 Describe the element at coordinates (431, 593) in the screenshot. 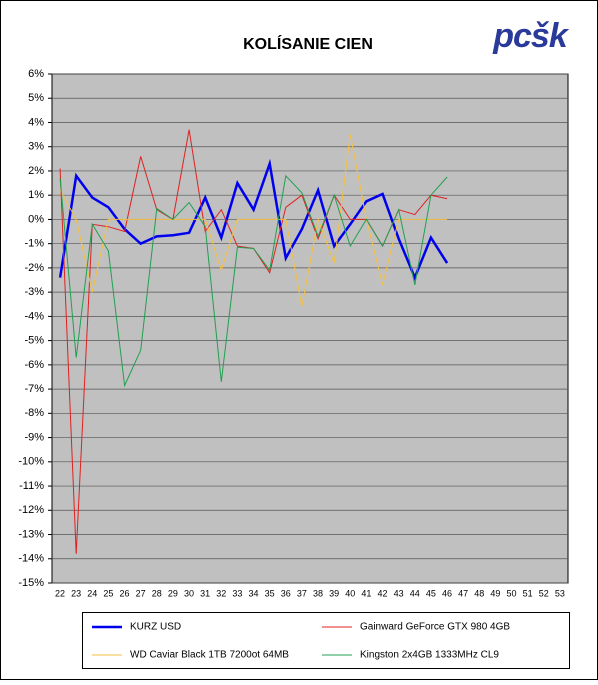

I see `x-tick-label: 45` at that location.